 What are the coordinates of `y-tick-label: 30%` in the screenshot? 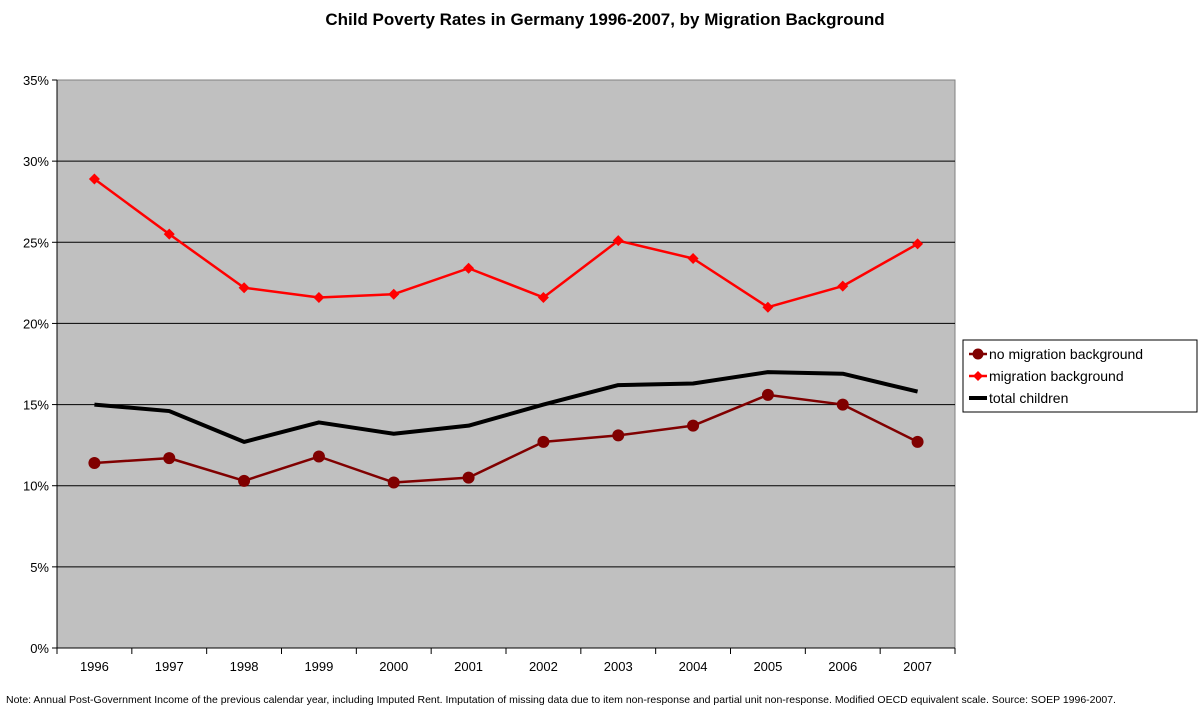 It's located at (36, 161).